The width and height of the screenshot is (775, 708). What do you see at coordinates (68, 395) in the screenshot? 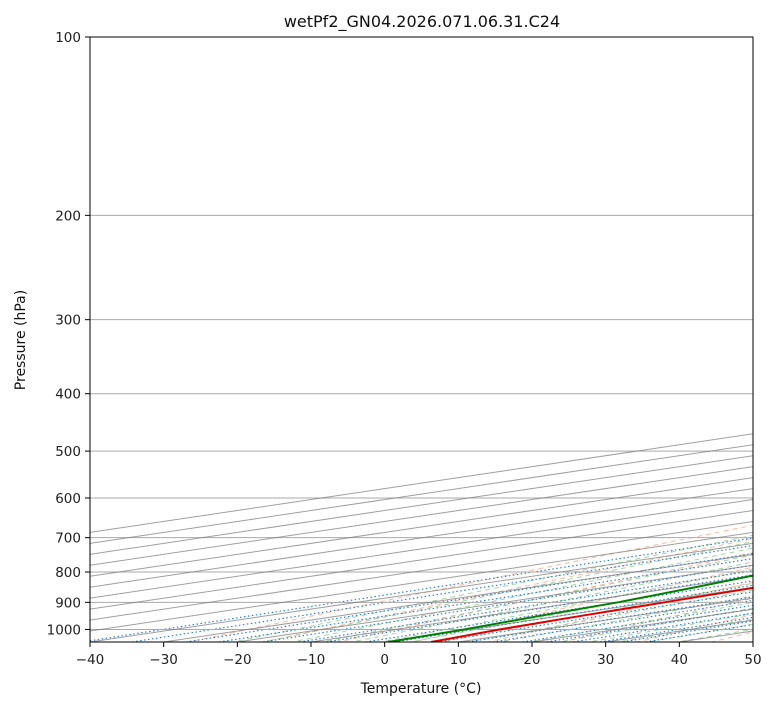
I see `y-tick-label: 400` at bounding box center [68, 395].